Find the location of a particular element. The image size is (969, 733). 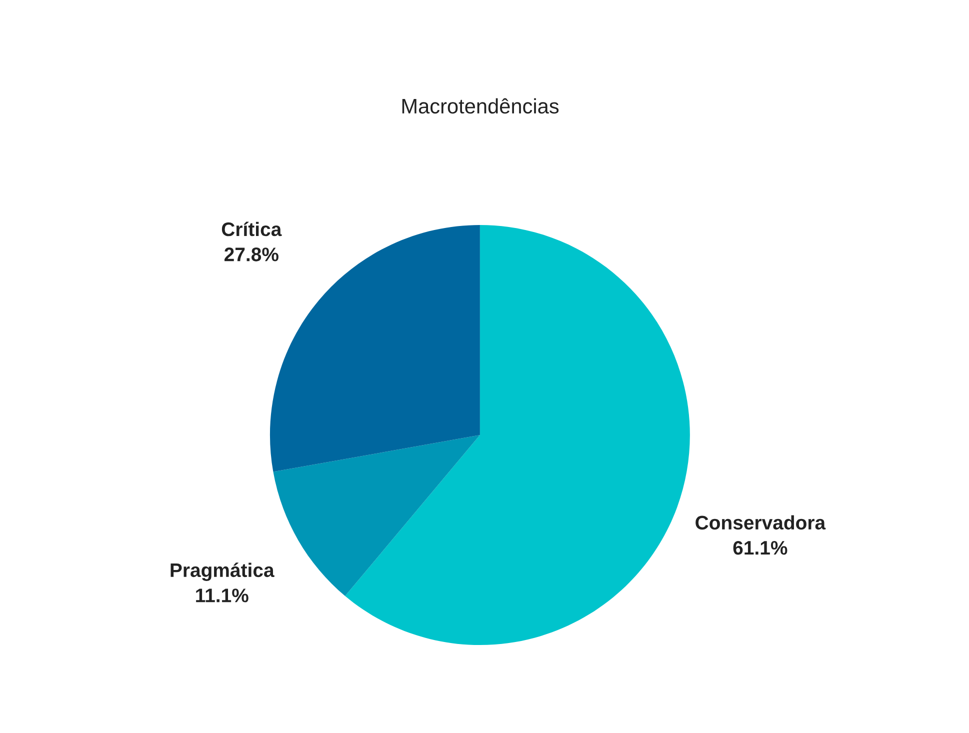

slice-label: Conservadora is located at coordinates (761, 522).